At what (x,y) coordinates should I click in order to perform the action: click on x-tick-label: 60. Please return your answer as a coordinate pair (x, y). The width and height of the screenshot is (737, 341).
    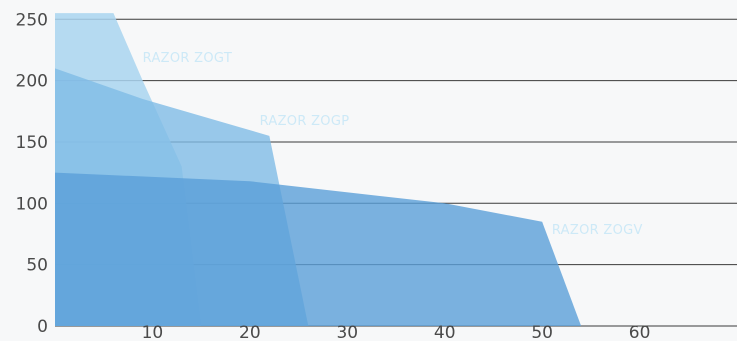
    Looking at the image, I should click on (640, 332).